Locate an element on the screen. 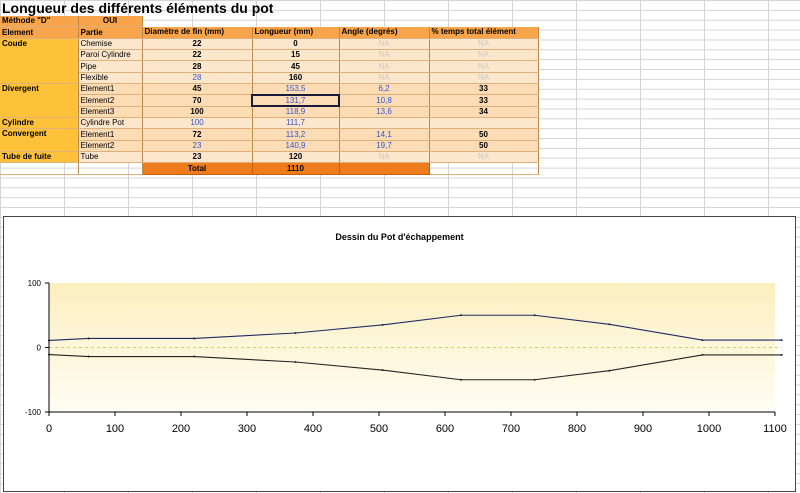 This screenshot has height=493, width=800. col-header-pct: % temps total élément is located at coordinates (484, 32).